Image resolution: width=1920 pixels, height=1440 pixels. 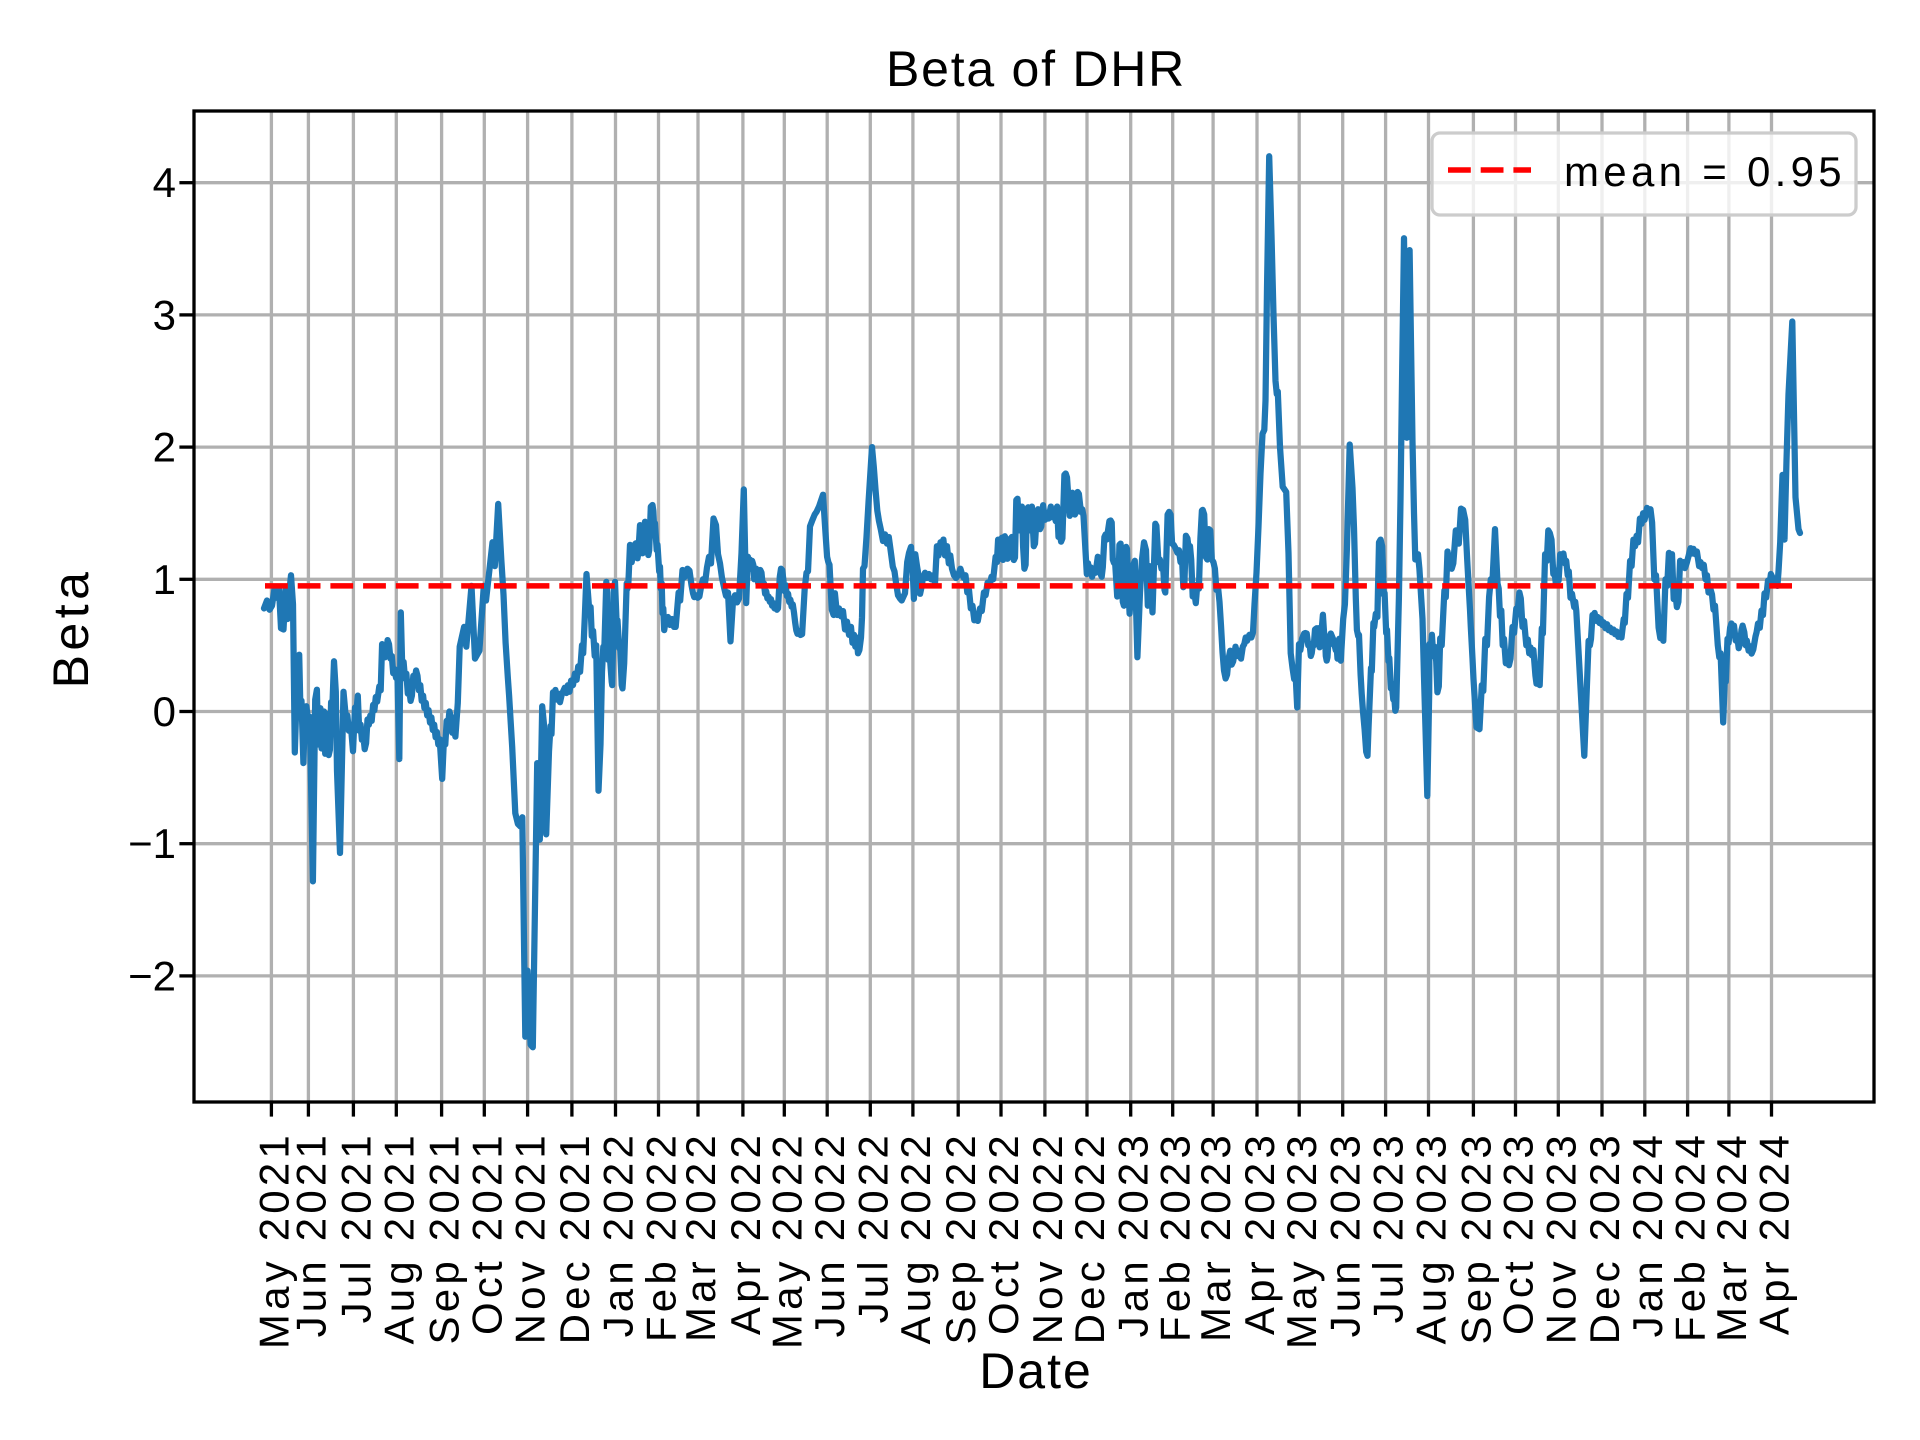 What do you see at coordinates (700, 1236) in the screenshot?
I see `svg-text: Mar 2022` at bounding box center [700, 1236].